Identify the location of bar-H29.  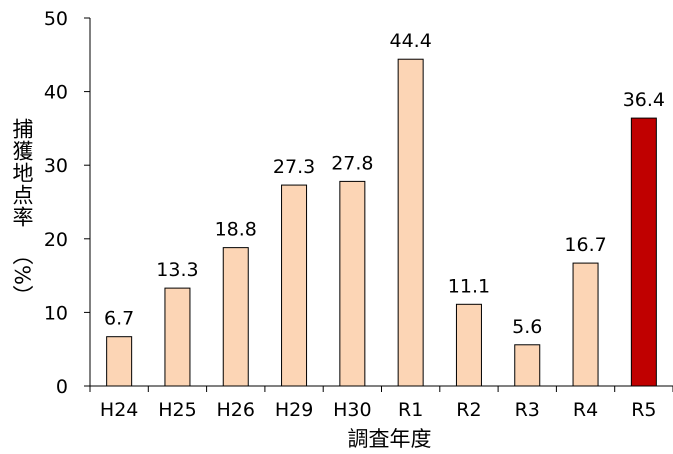
(294, 285).